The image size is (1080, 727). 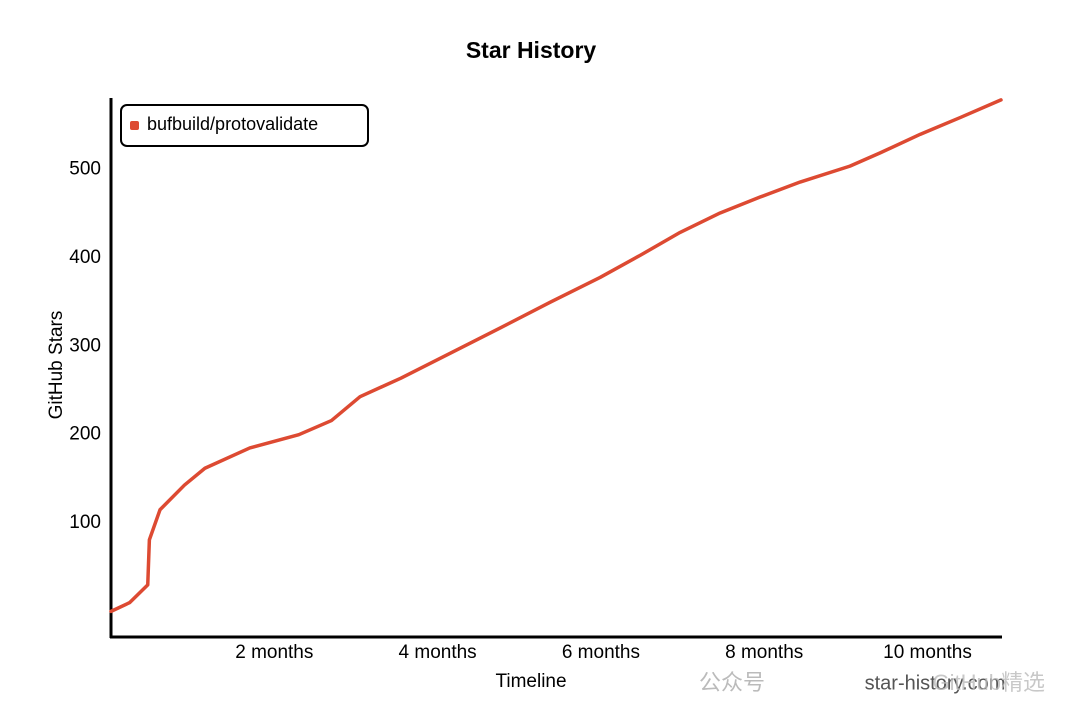 What do you see at coordinates (531, 50) in the screenshot?
I see `chart-title: Star History` at bounding box center [531, 50].